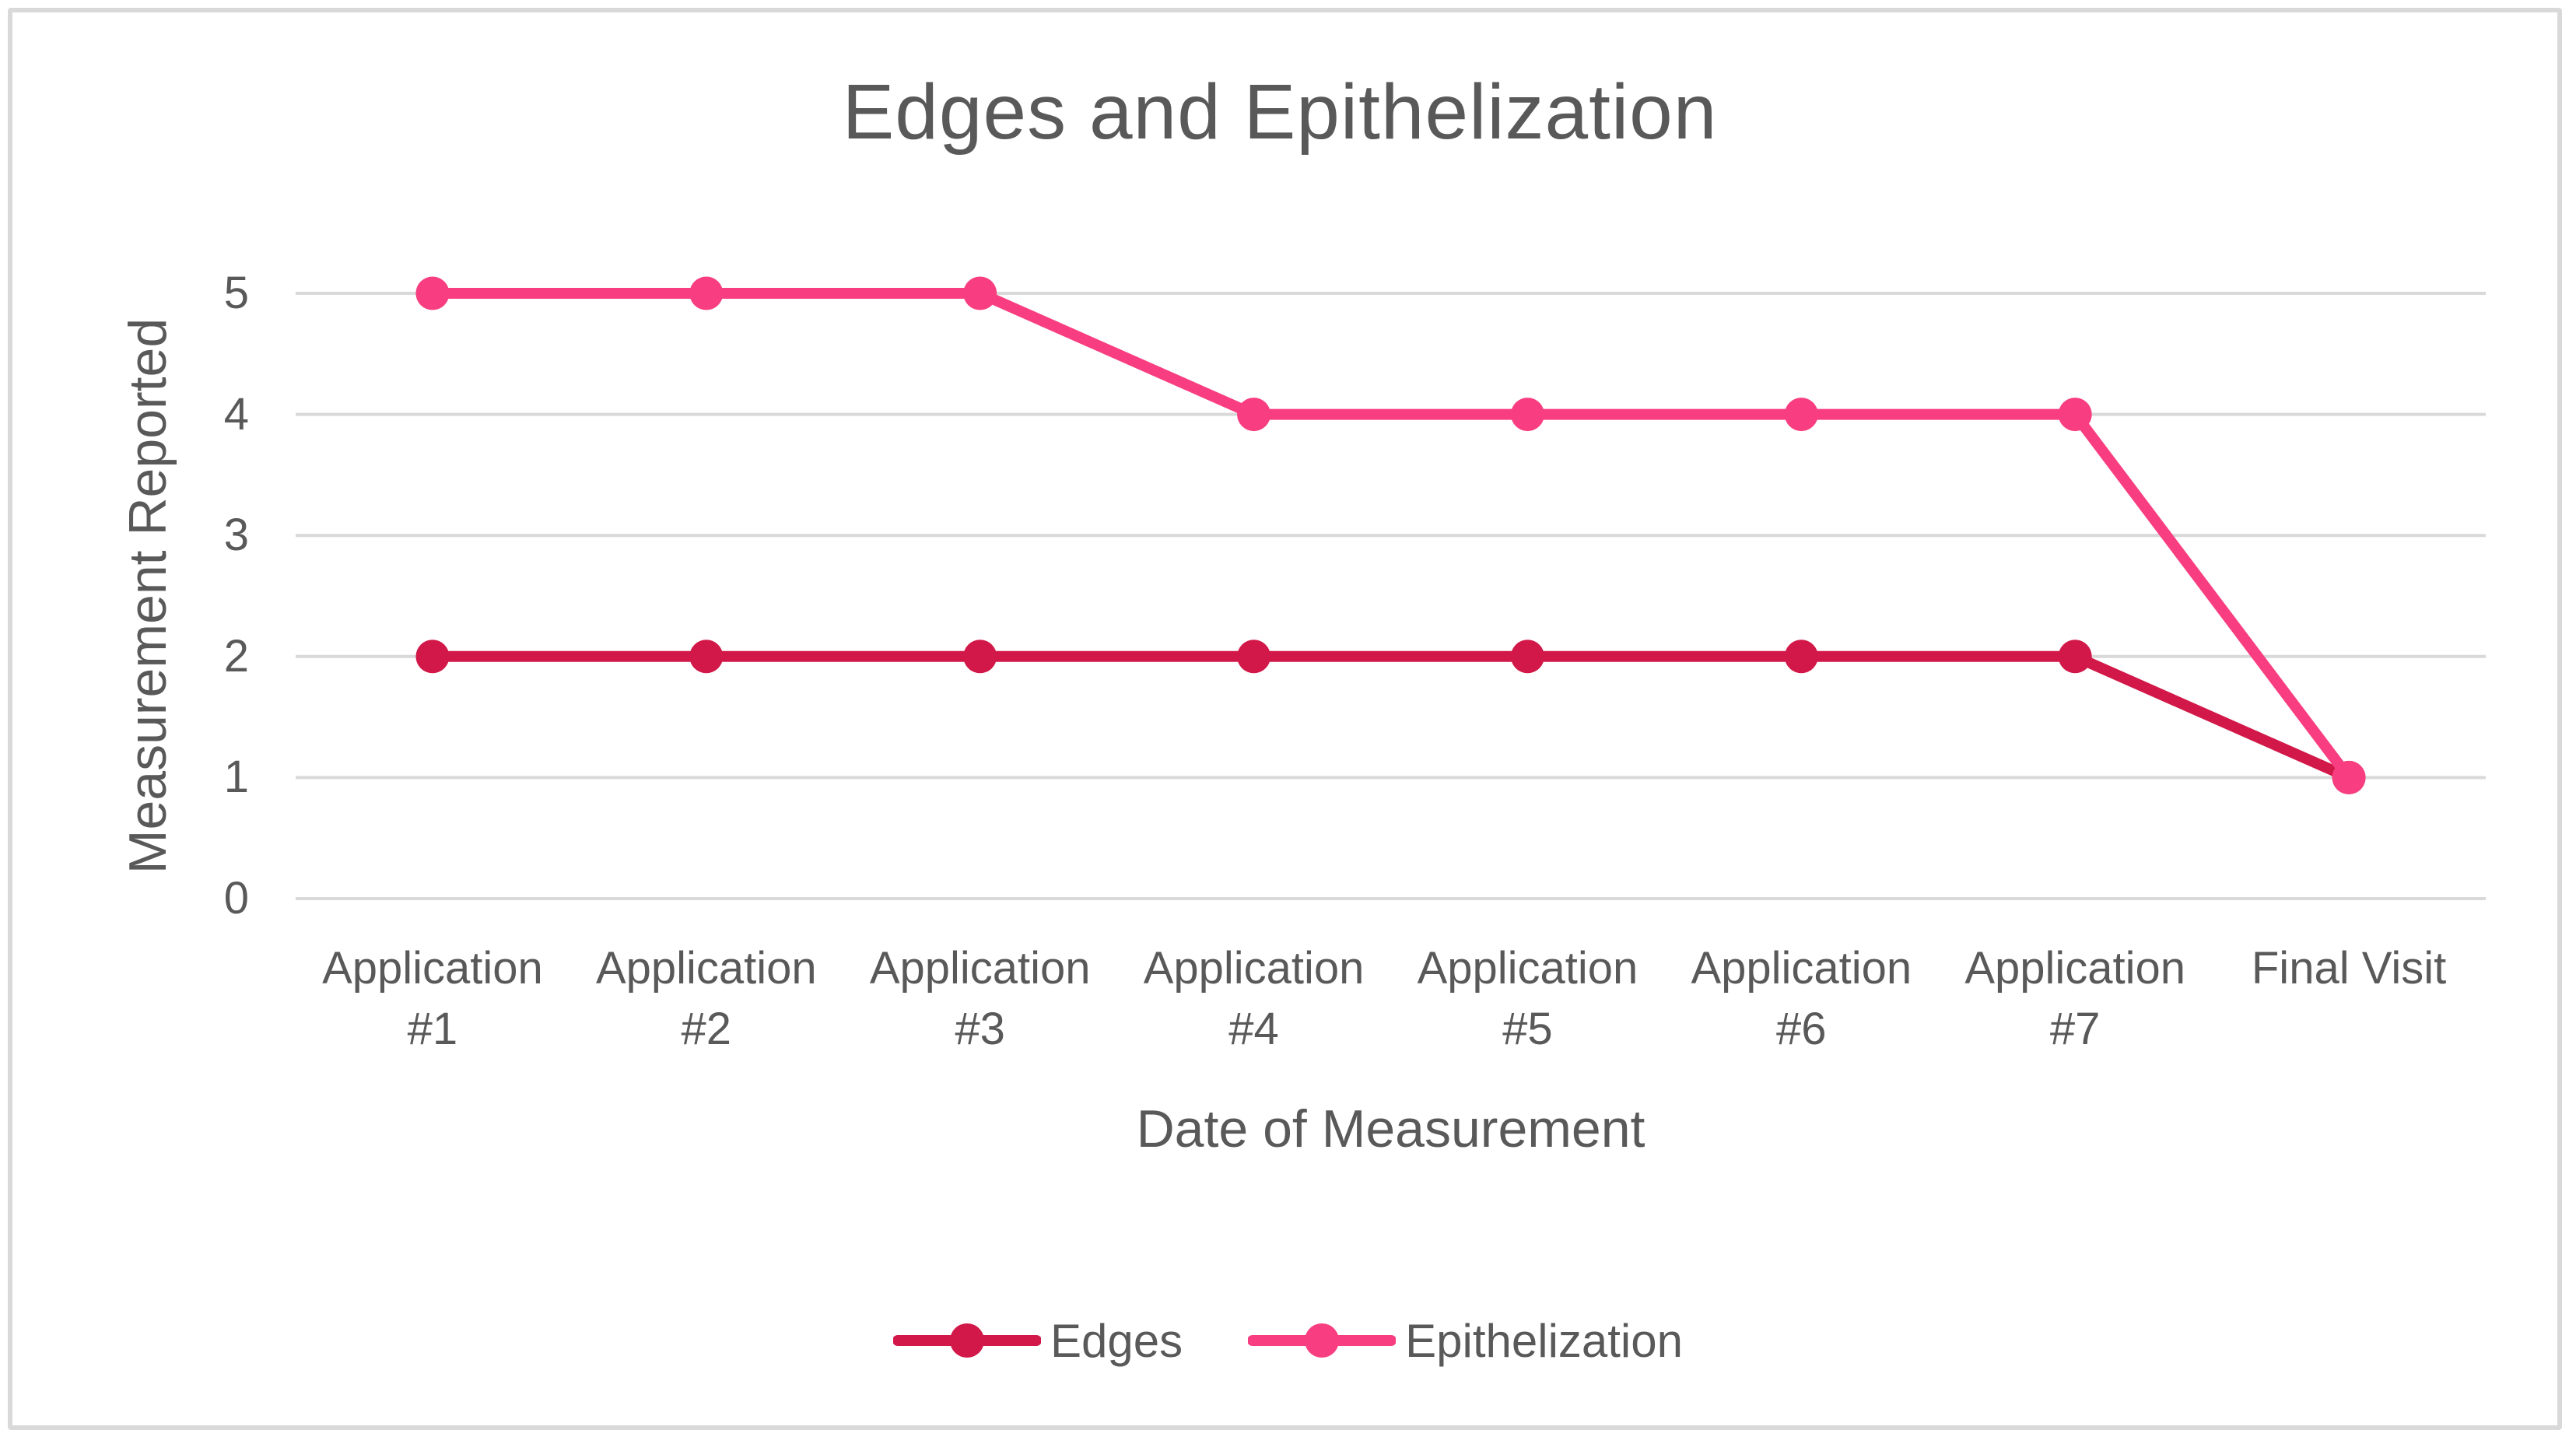 Image resolution: width=2576 pixels, height=1444 pixels. What do you see at coordinates (706, 1029) in the screenshot?
I see `x-category-label-line: #2` at bounding box center [706, 1029].